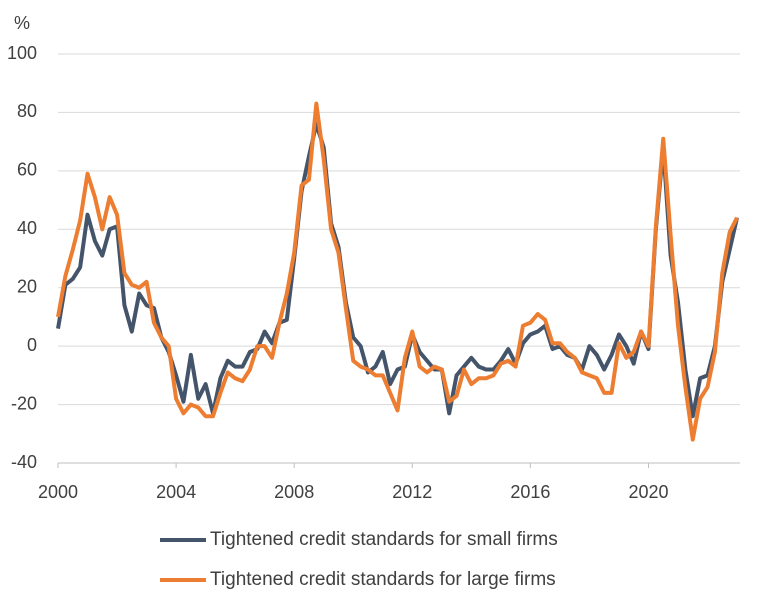  I want to click on y-tick-label: 0, so click(32, 345).